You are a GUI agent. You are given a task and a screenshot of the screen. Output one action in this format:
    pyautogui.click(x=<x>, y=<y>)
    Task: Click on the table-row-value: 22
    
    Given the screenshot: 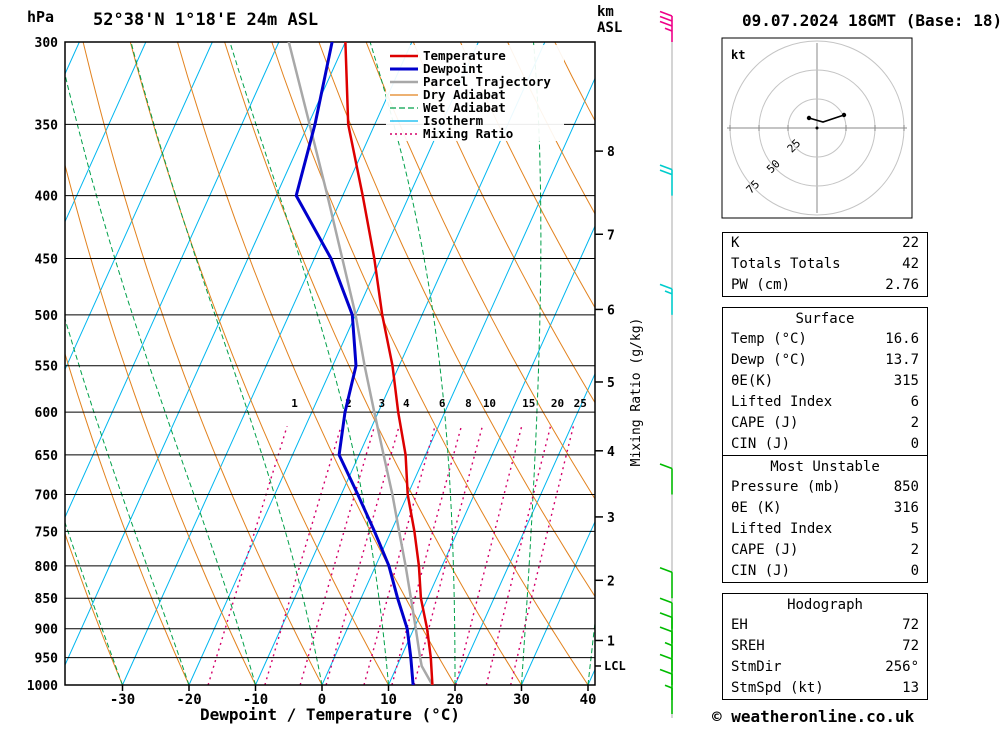 What is the action you would take?
    pyautogui.click(x=910, y=243)
    